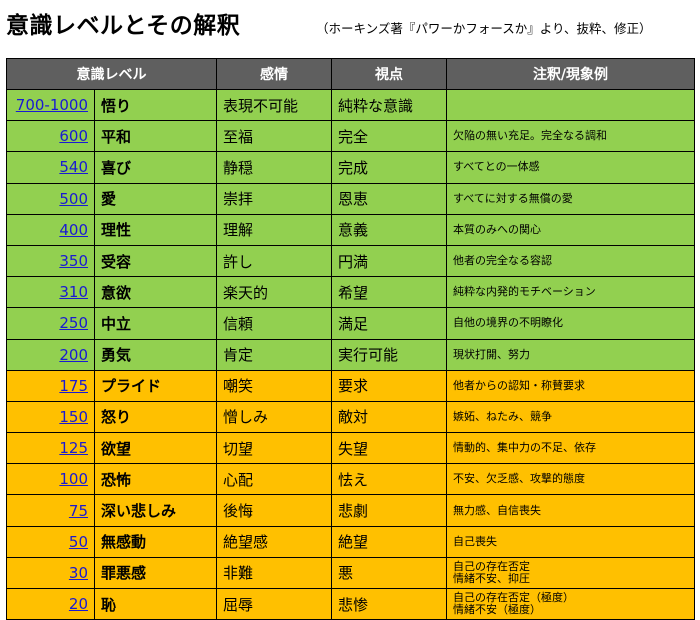 Image resolution: width=700 pixels, height=620 pixels. I want to click on level-name: 欲望, so click(155, 448).